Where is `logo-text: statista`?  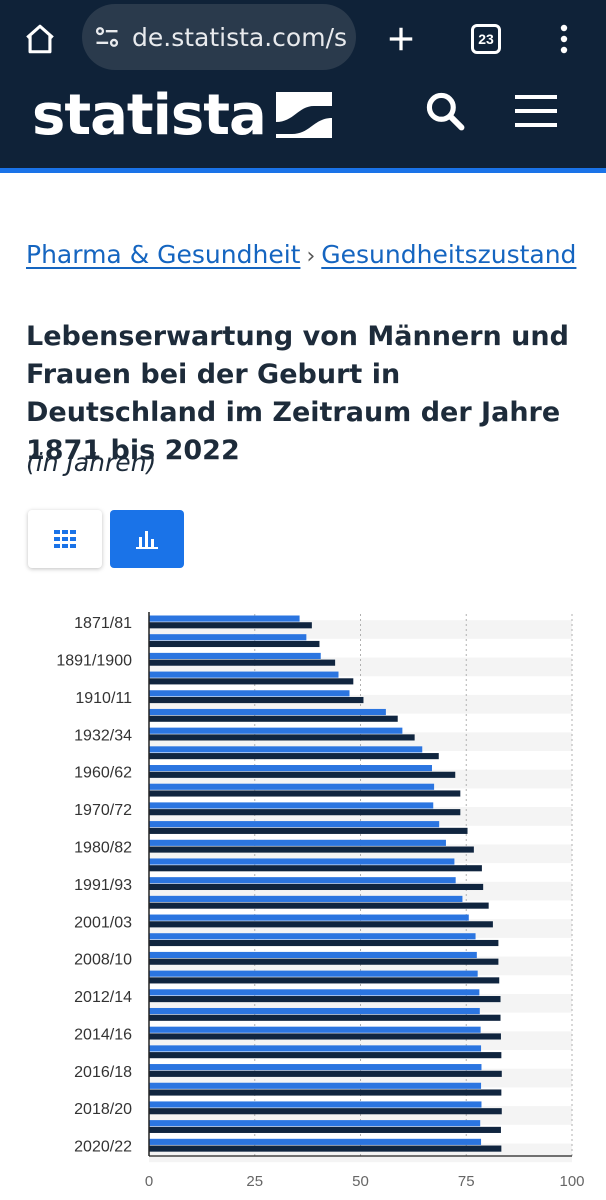 logo-text: statista is located at coordinates (149, 115).